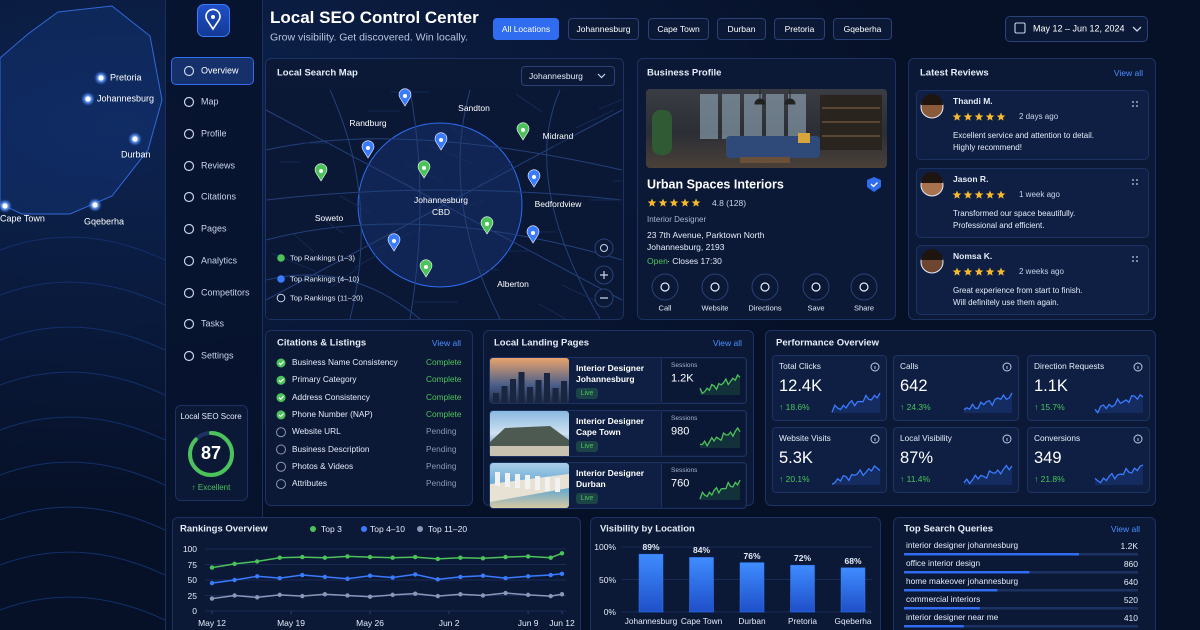  I want to click on nav-item: Overview, so click(220, 70).